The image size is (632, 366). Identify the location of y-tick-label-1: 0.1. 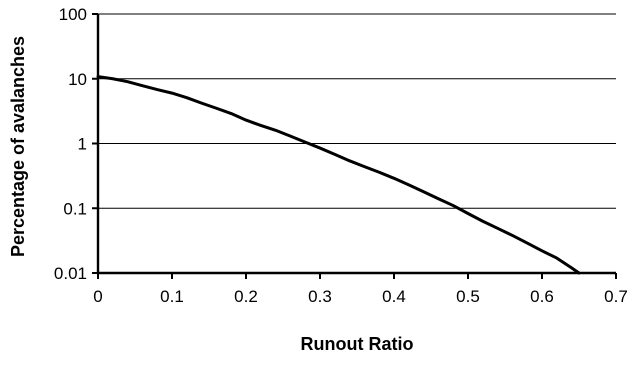
(75, 208).